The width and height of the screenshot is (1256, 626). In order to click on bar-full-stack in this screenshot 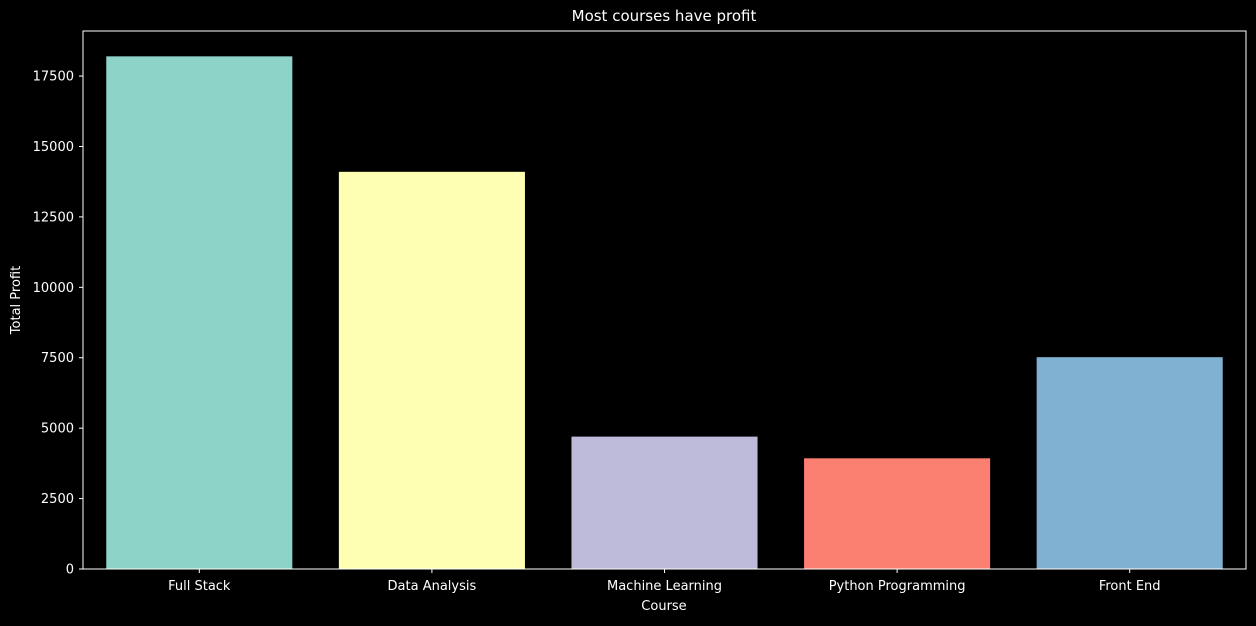, I will do `click(199, 313)`.